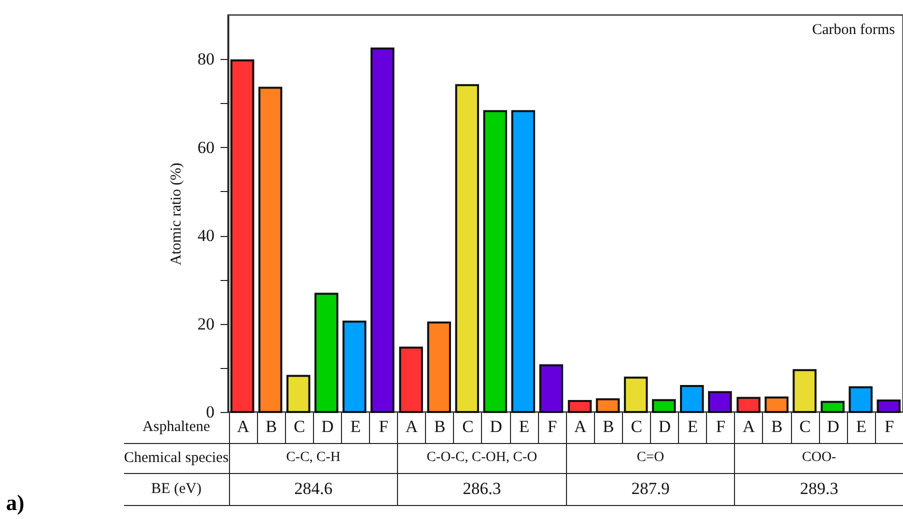 The width and height of the screenshot is (903, 519). I want to click on series-label: B, so click(271, 427).